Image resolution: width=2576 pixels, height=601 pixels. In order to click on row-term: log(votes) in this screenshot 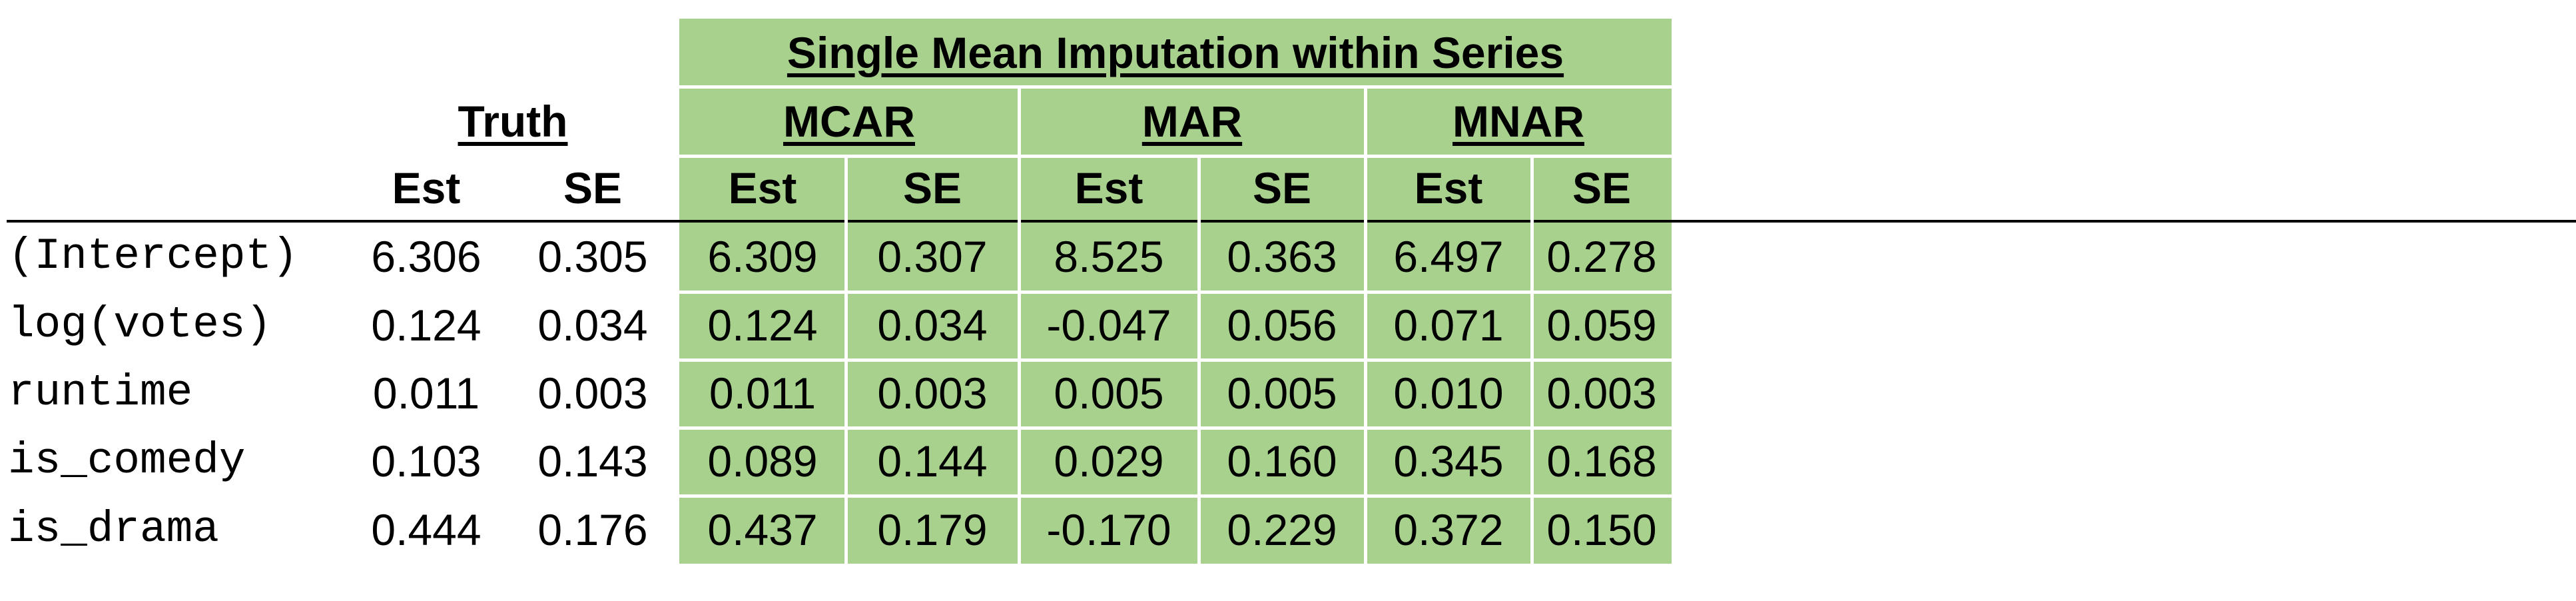, I will do `click(140, 325)`.